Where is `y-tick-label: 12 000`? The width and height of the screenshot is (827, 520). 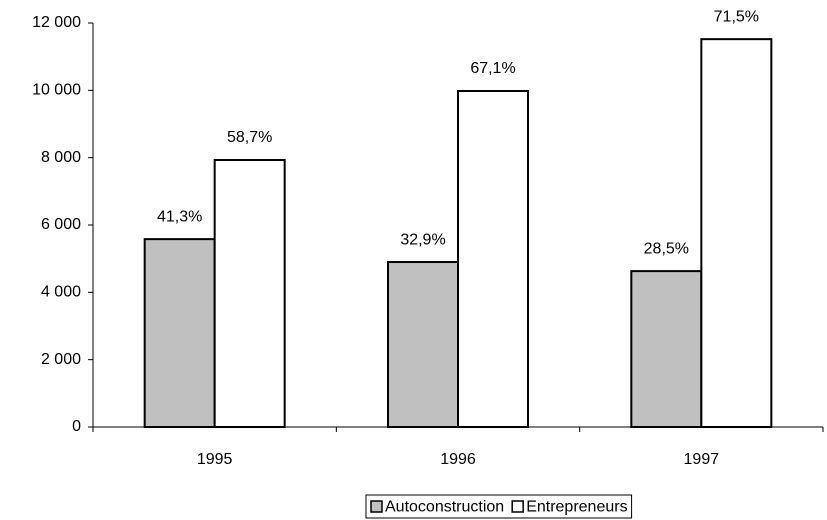
y-tick-label: 12 000 is located at coordinates (56, 22).